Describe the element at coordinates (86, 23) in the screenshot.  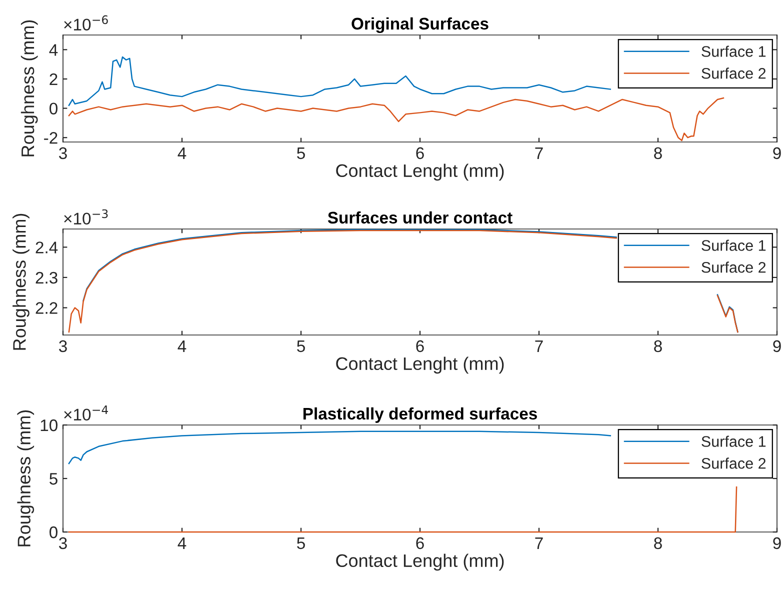
I see `text: ×10$^{−6}$` at that location.